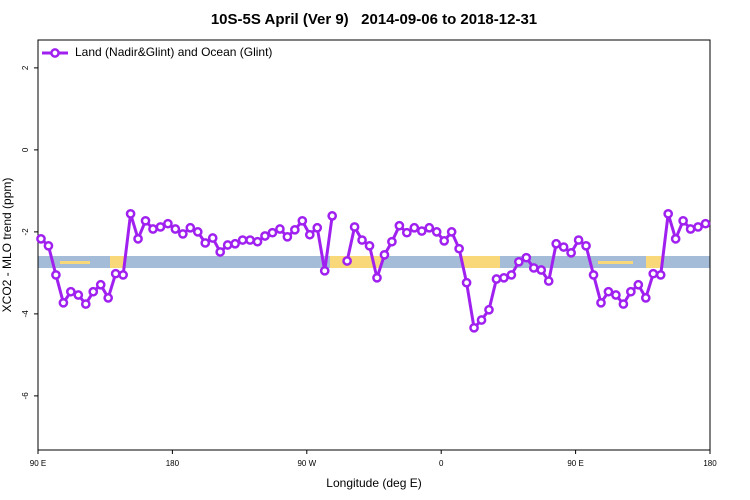 Image resolution: width=750 pixels, height=500 pixels. What do you see at coordinates (373, 483) in the screenshot?
I see `x-axis-label: Longitude (deg E)` at bounding box center [373, 483].